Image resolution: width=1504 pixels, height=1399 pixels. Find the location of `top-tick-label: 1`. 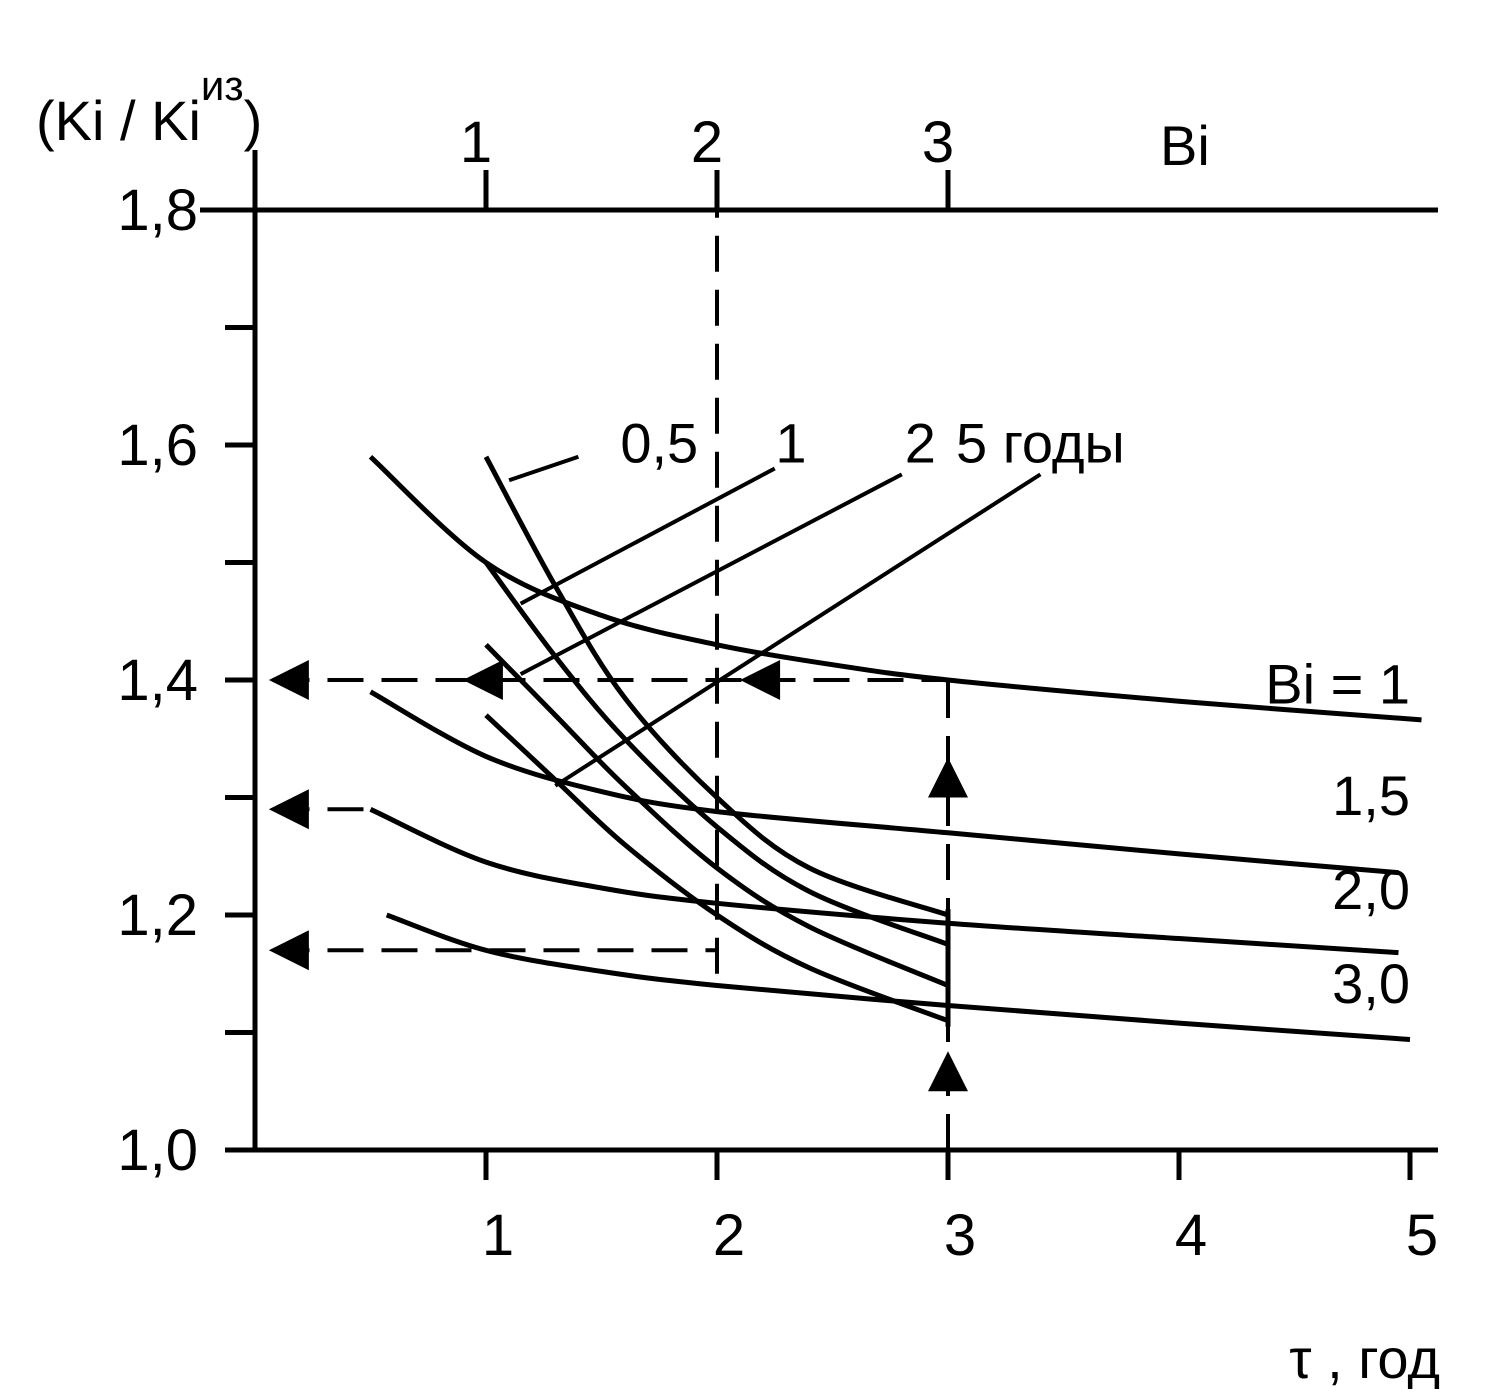

top-tick-label: 1 is located at coordinates (476, 142).